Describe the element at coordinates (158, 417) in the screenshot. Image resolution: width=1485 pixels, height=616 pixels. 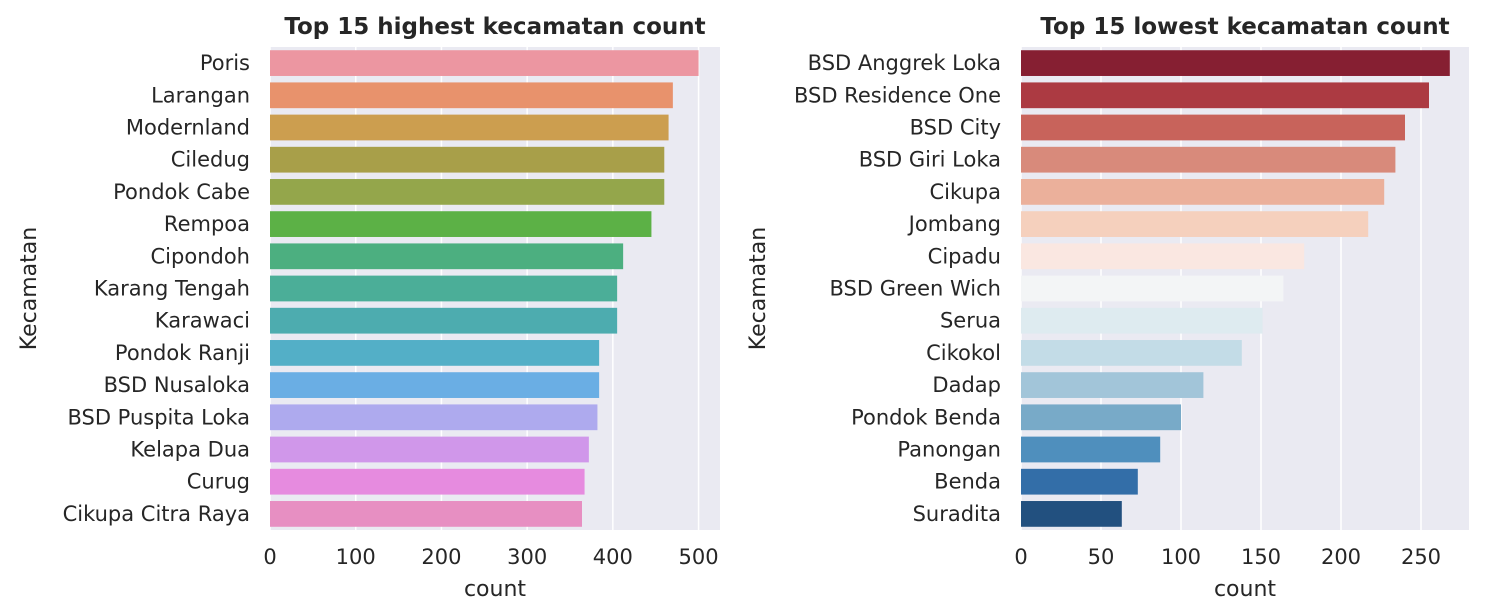
I see `y-tick-label: BSD Puspita Loka` at that location.